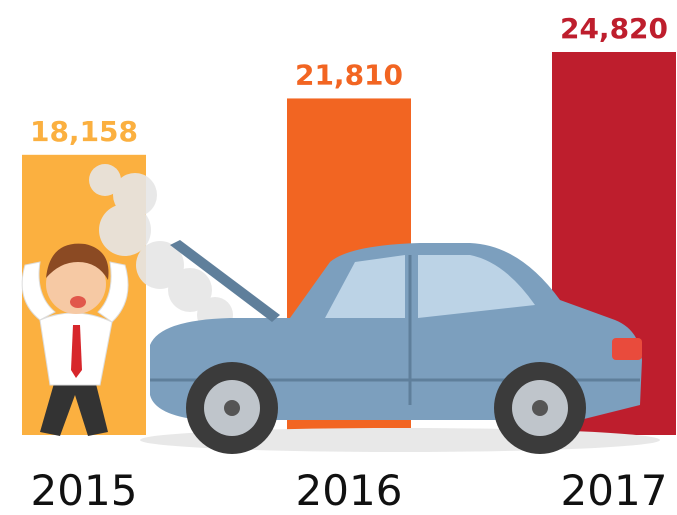 The image size is (677, 515). What do you see at coordinates (614, 28) in the screenshot?
I see `value-label: 24,820` at bounding box center [614, 28].